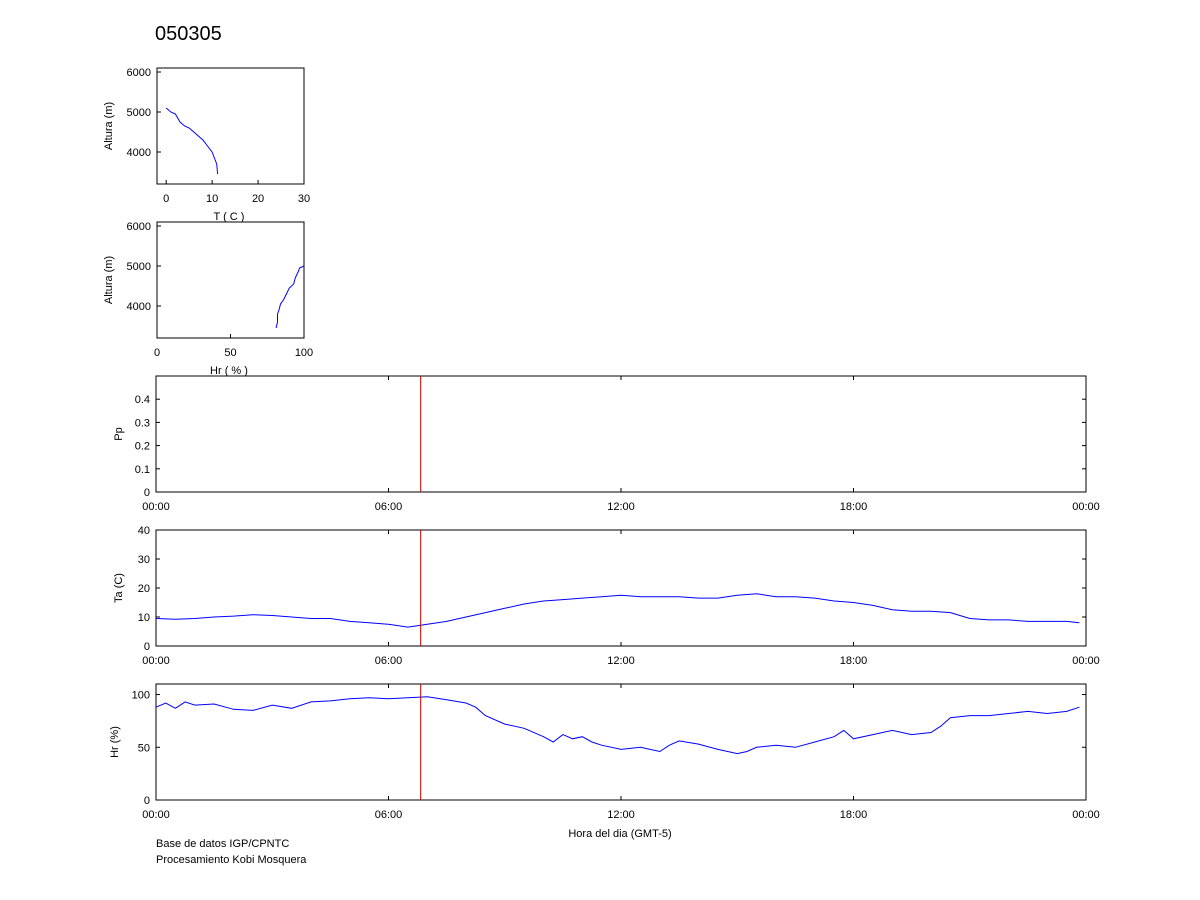  I want to click on y-tick-label: 100, so click(141, 696).